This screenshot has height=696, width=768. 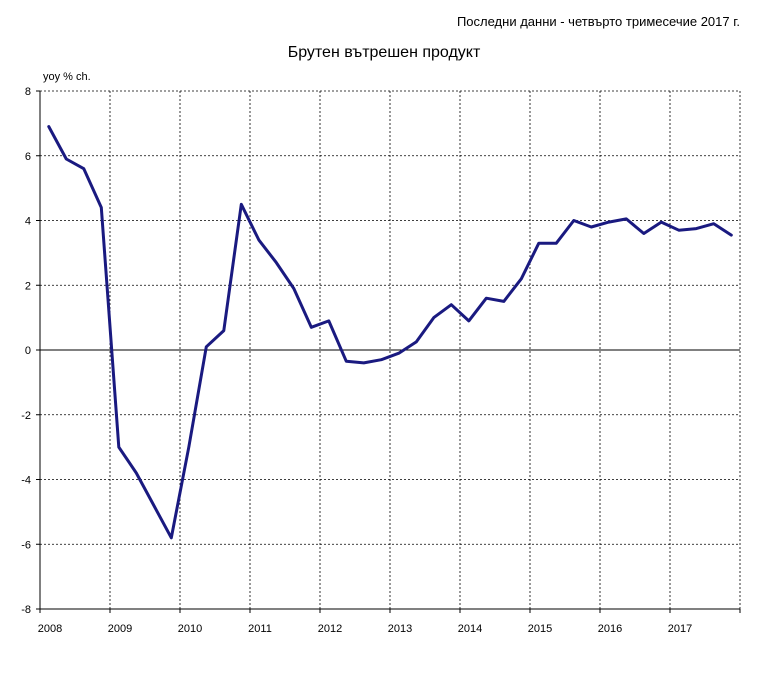 What do you see at coordinates (26, 416) in the screenshot?
I see `y-tick-label: -2` at bounding box center [26, 416].